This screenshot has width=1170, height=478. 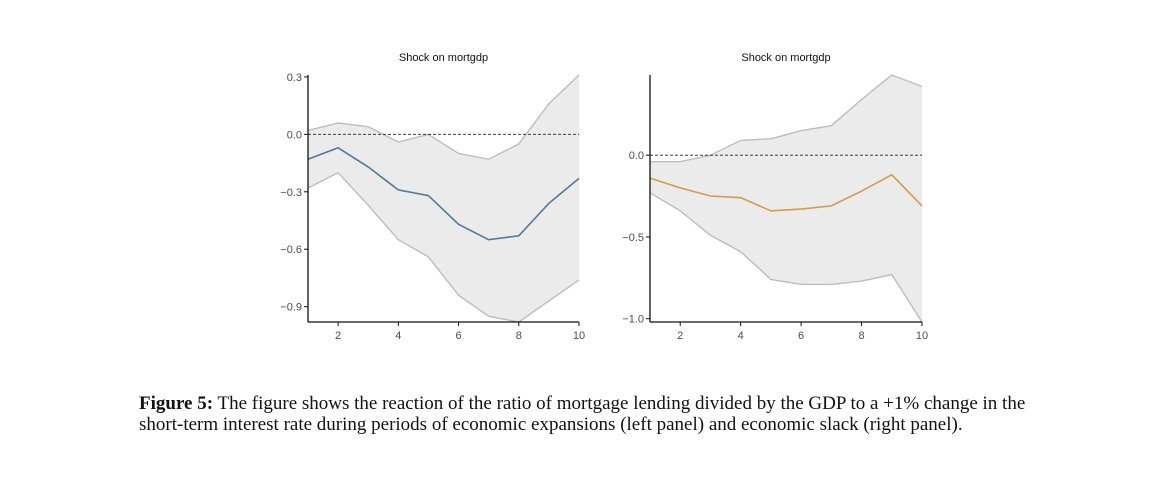 I want to click on y-tick-label: −1.0, so click(x=633, y=320).